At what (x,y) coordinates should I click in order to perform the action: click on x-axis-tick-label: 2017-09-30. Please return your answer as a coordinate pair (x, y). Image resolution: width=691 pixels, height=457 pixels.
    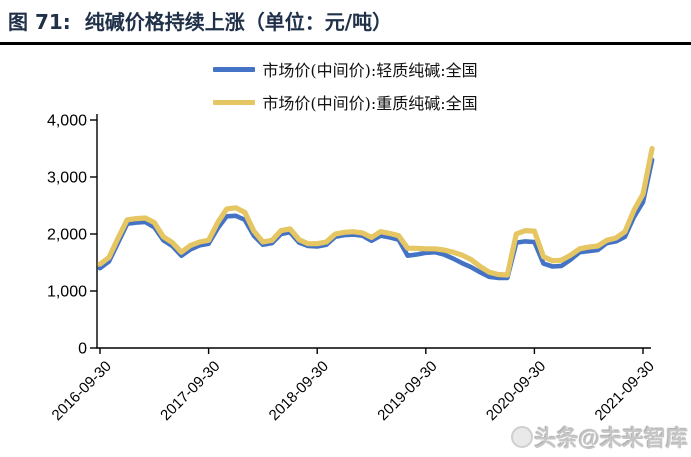
    Looking at the image, I should click on (190, 391).